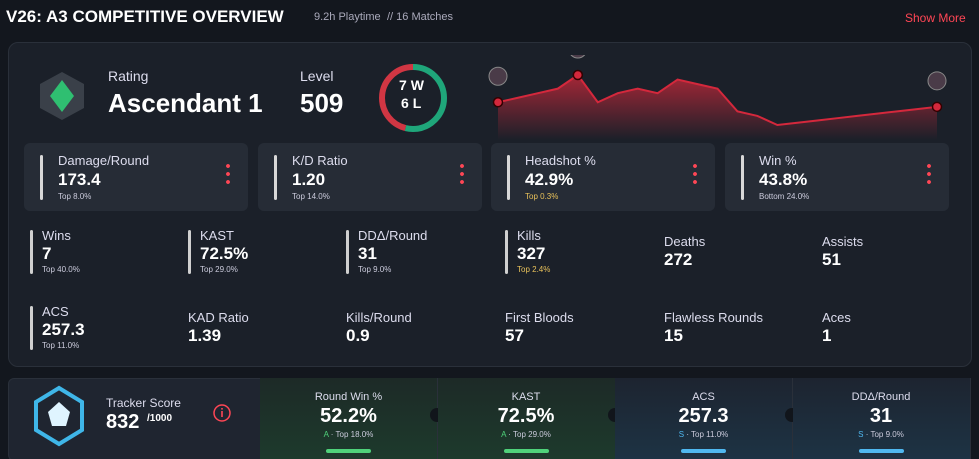 Image resolution: width=979 pixels, height=459 pixels. What do you see at coordinates (531, 253) in the screenshot?
I see `stat-value: 327` at bounding box center [531, 253].